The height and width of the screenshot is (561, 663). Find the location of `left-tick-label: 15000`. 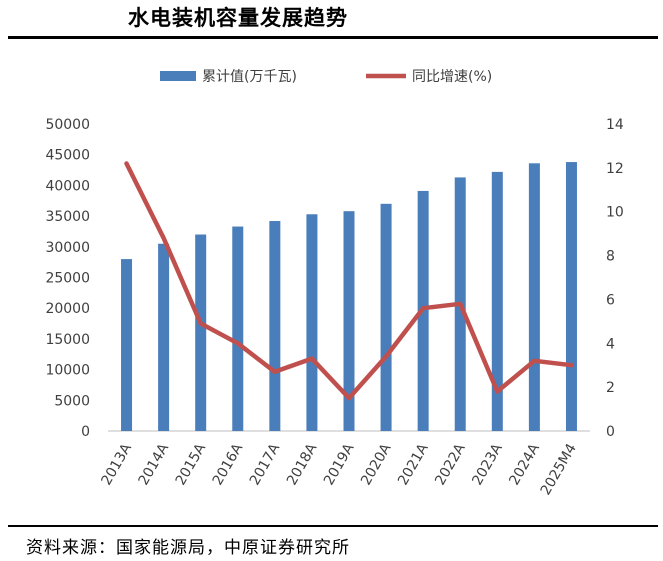

left-tick-label: 15000 is located at coordinates (67, 340).